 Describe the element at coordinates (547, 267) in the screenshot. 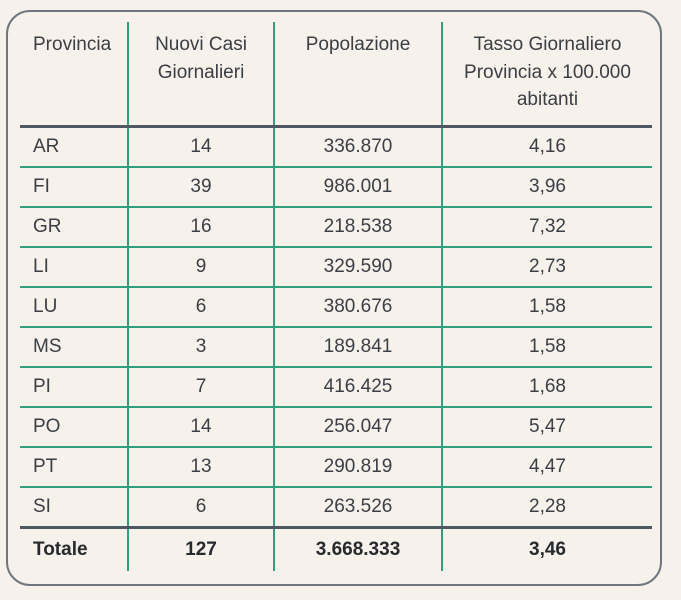

I see `cell-tasso: 2,73` at that location.